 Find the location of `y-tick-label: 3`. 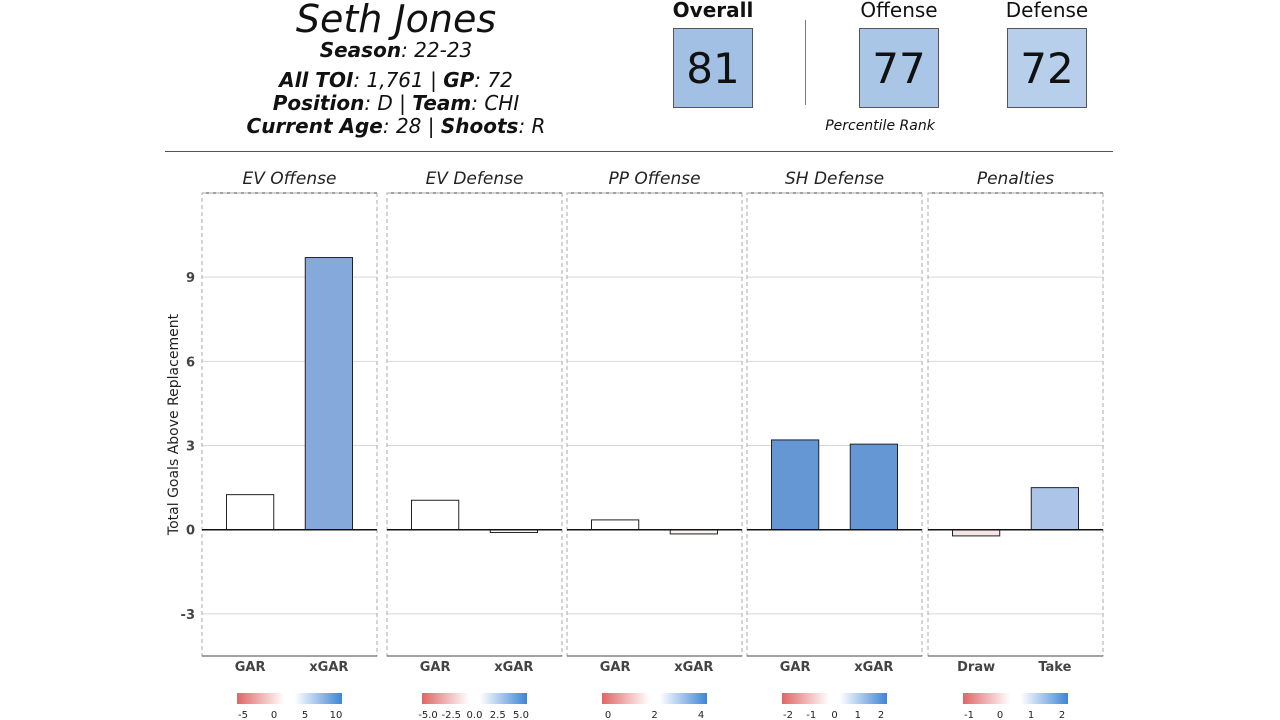

y-tick-label: 3 is located at coordinates (190, 447).